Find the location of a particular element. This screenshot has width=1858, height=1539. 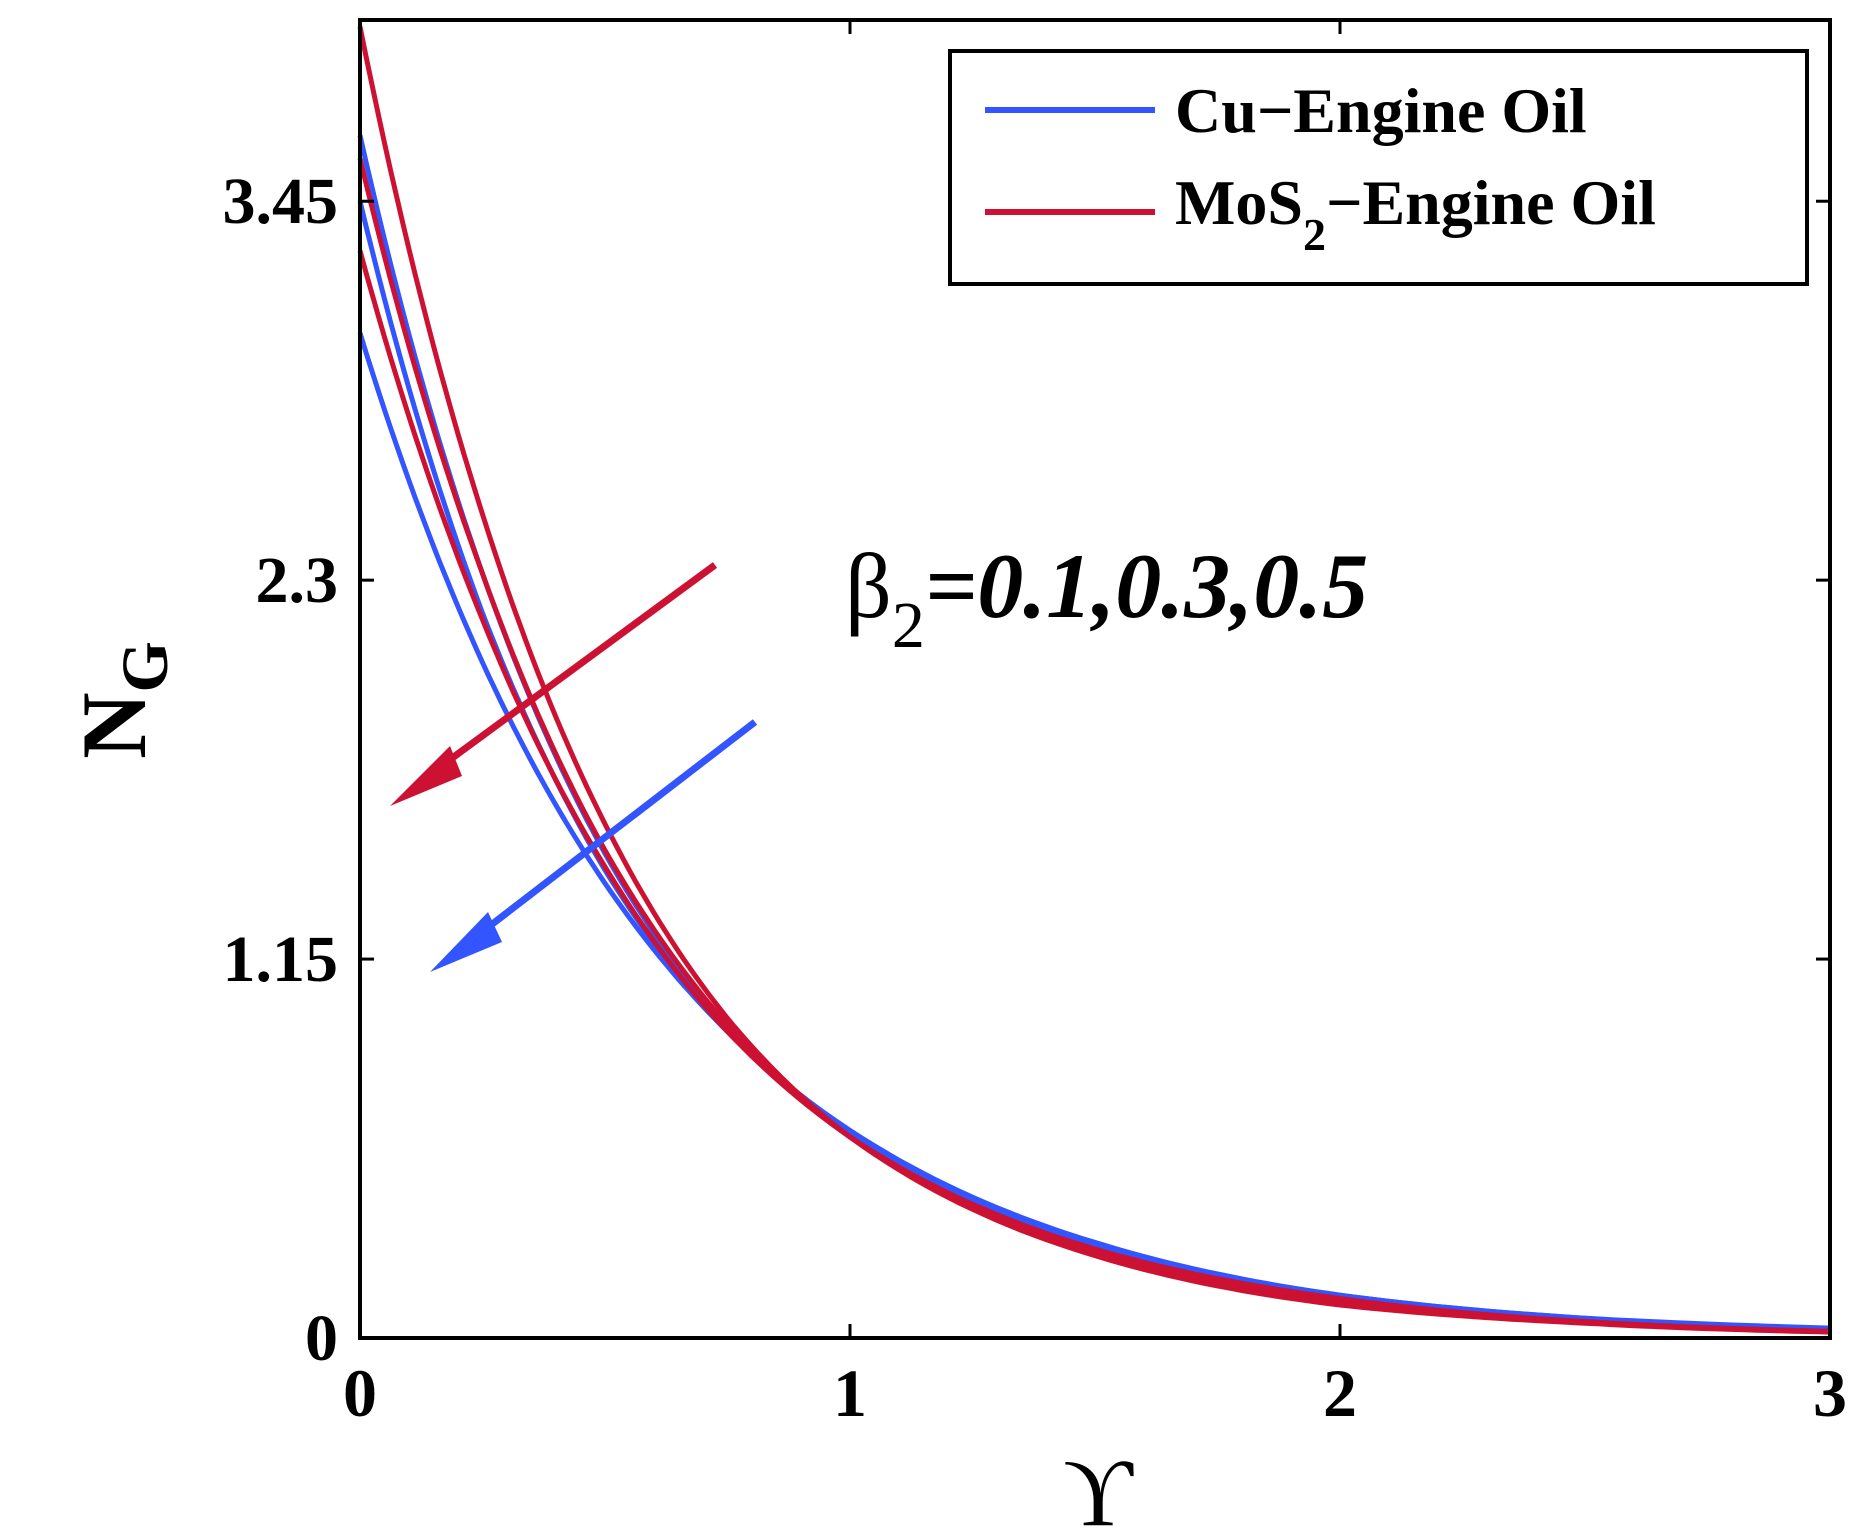

annotation-values: =0.1,0.3,0.5 is located at coordinates (1146, 586).